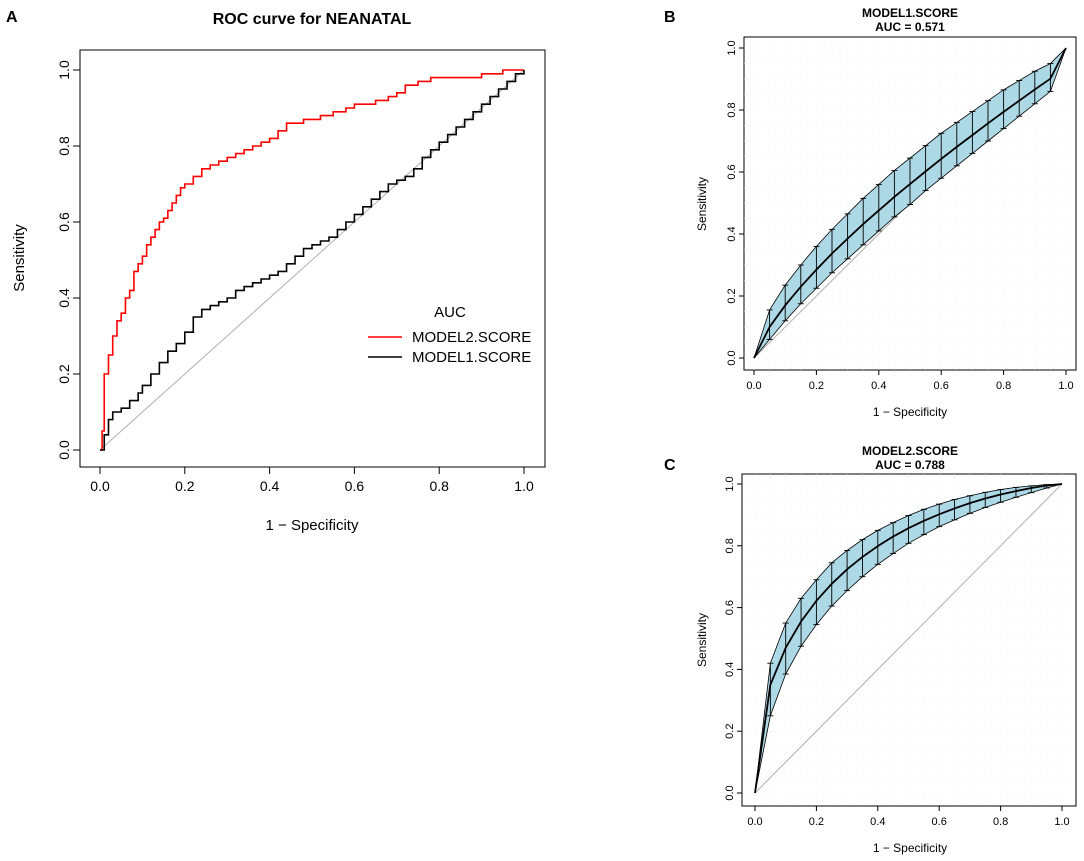 This screenshot has width=1084, height=861. Describe the element at coordinates (941, 386) in the screenshot. I see `panel-b-xtick-label: 0.6` at that location.